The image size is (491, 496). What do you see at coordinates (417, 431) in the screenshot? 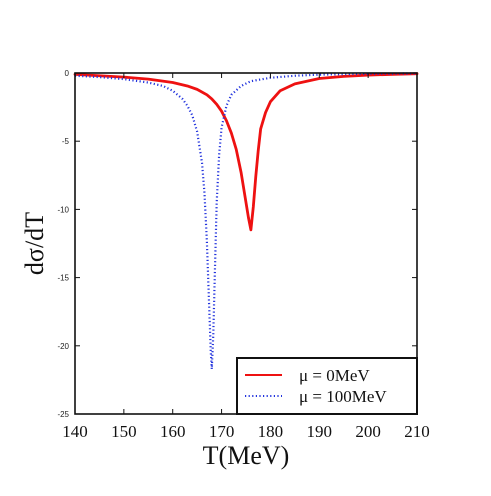
I see `x-tick-label-7: 210` at bounding box center [417, 431].